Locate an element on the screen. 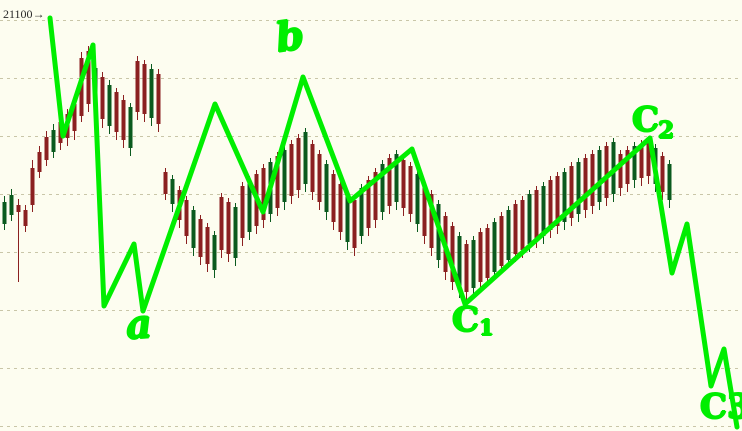 This screenshot has width=742, height=431. price-axis-label-value: 21100 is located at coordinates (18, 14).